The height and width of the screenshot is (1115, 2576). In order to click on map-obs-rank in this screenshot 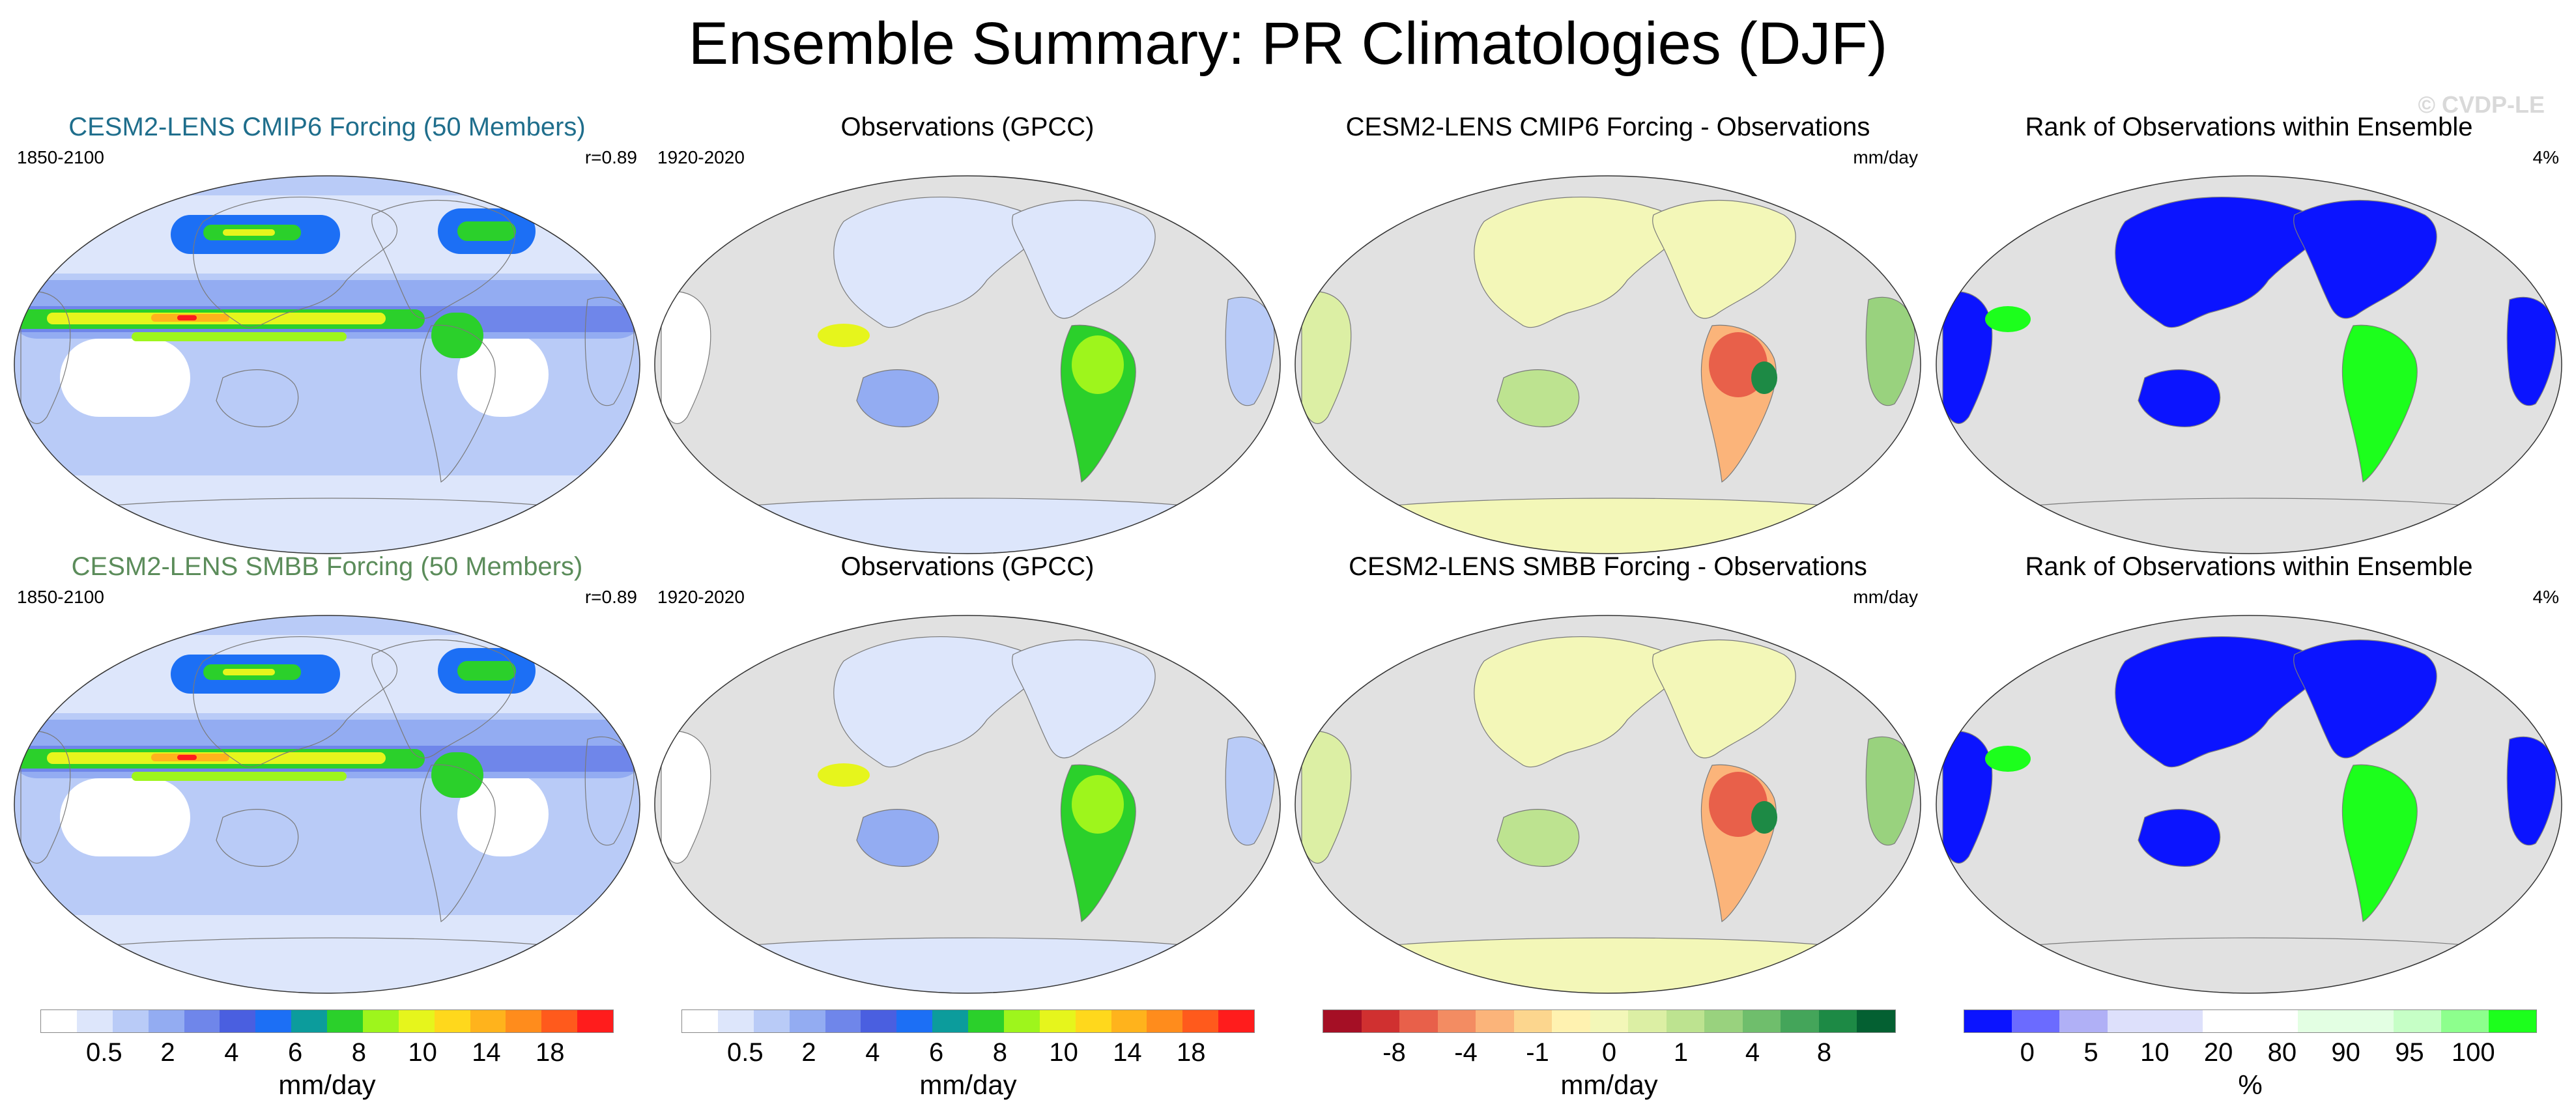, I will do `click(2249, 364)`.